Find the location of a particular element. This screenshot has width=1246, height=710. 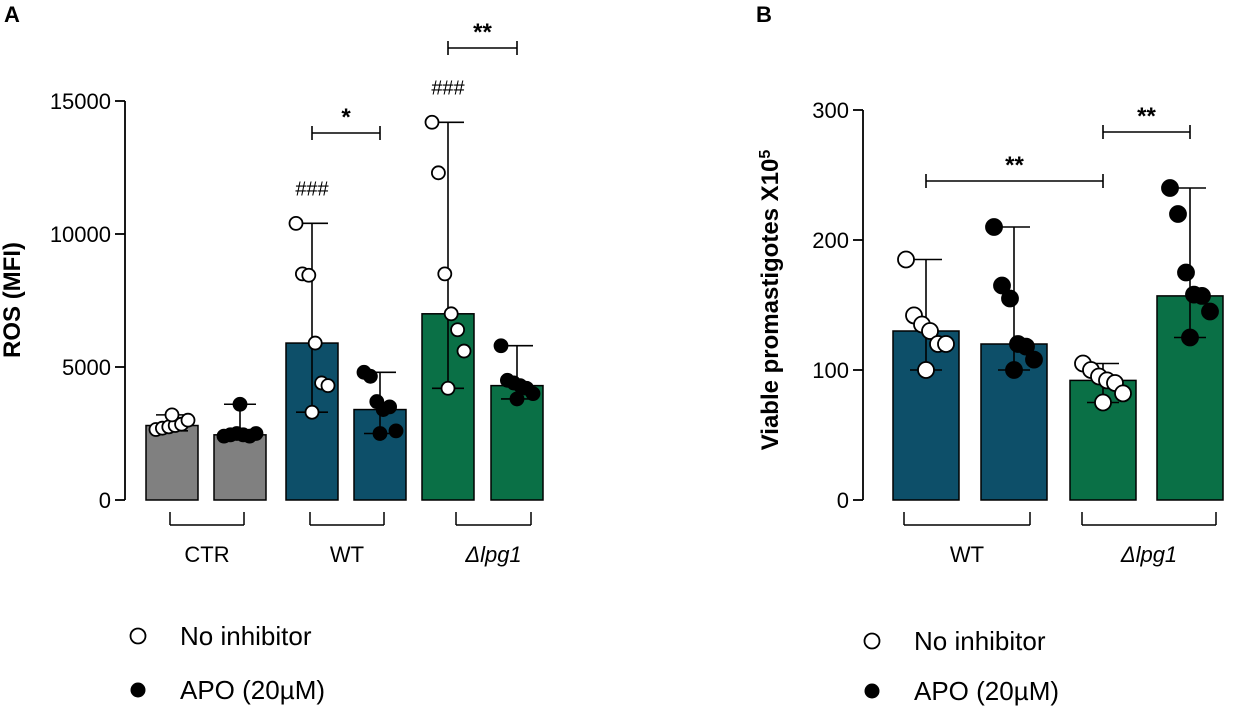

y-tick-label: 200 is located at coordinates (830, 240).